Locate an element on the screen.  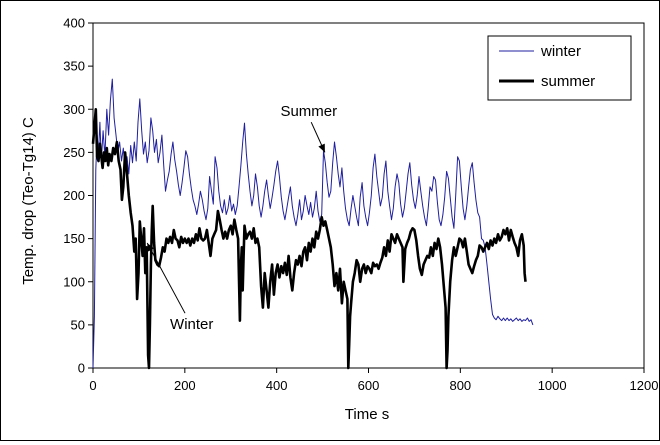
y-tick-label: 0 is located at coordinates (81, 368).